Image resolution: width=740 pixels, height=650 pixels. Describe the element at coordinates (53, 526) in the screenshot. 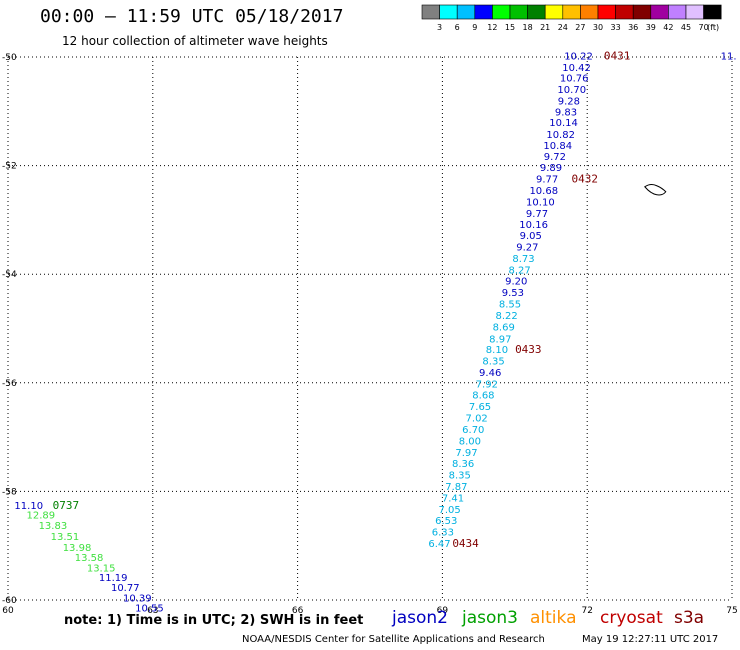

I see `wave-height-point: 13.83` at that location.